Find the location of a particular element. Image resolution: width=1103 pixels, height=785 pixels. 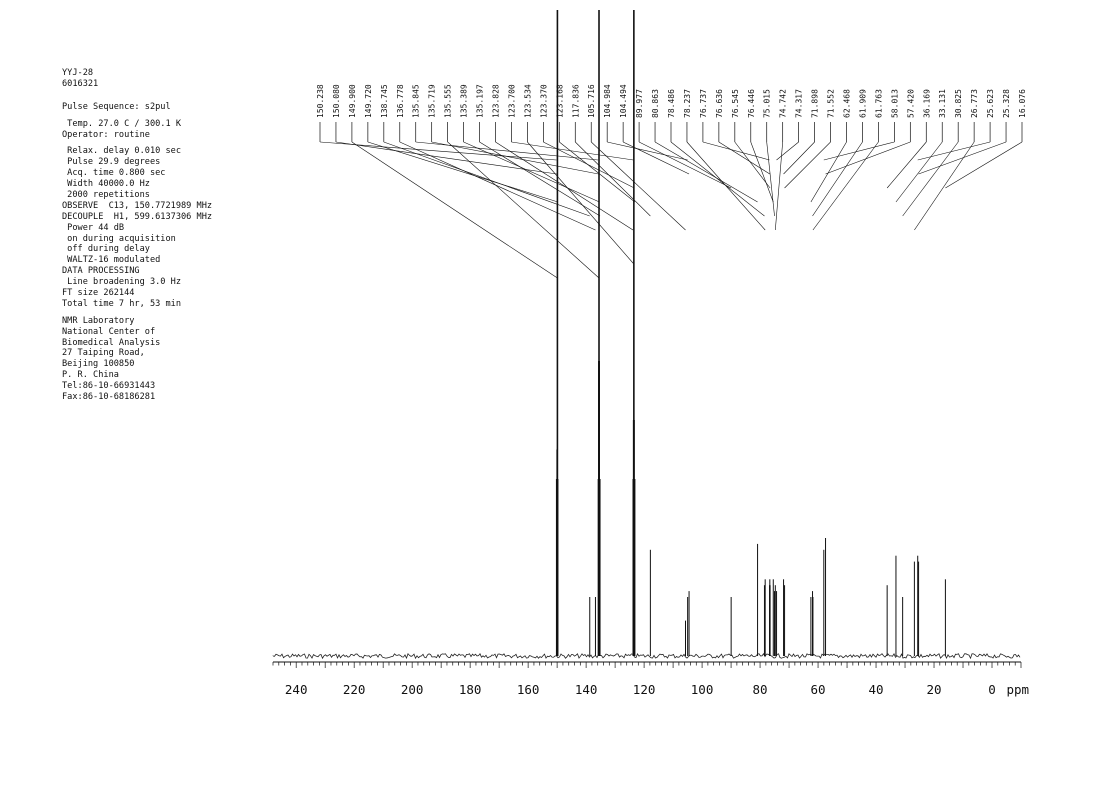

x-tick-label: 20 is located at coordinates (933, 689).